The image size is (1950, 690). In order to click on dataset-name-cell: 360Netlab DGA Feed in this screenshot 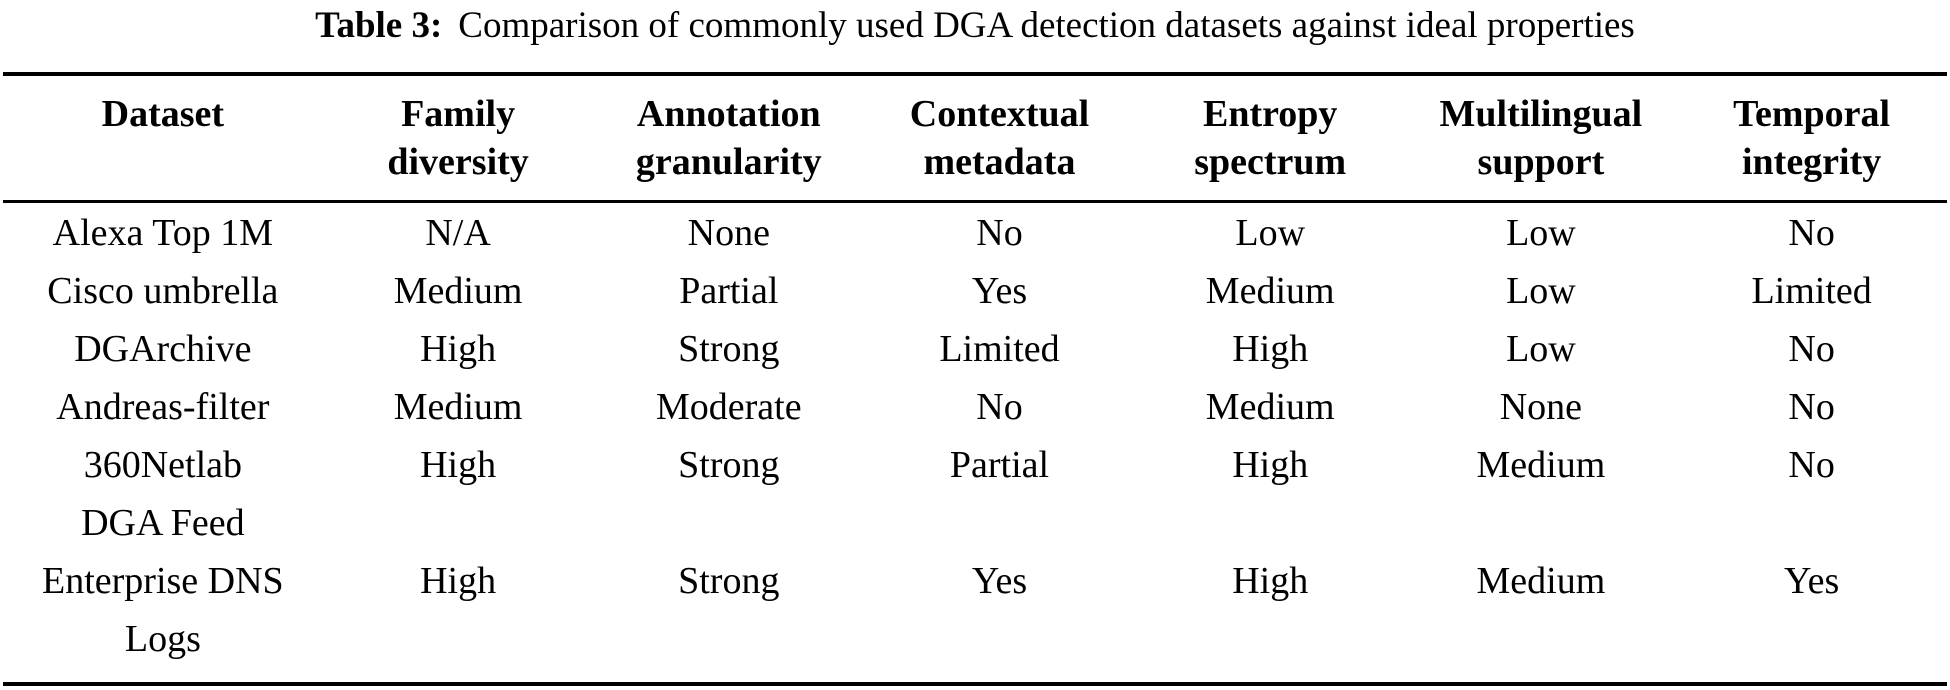, I will do `click(163, 494)`.